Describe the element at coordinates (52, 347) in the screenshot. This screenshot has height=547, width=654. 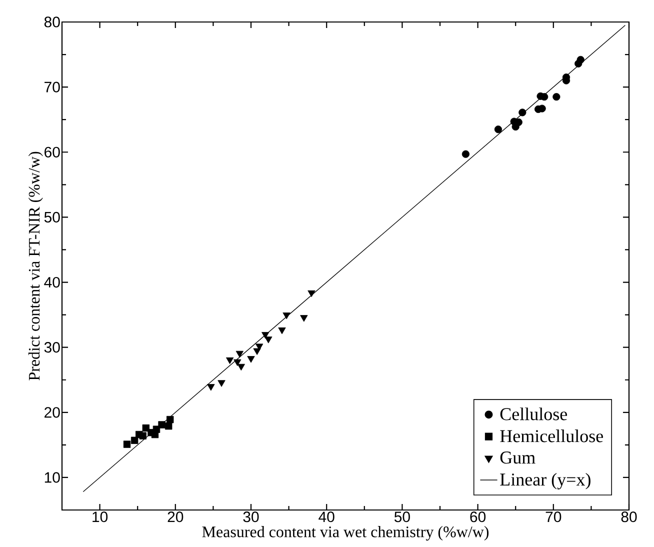
I see `y-tick-label: 30` at that location.